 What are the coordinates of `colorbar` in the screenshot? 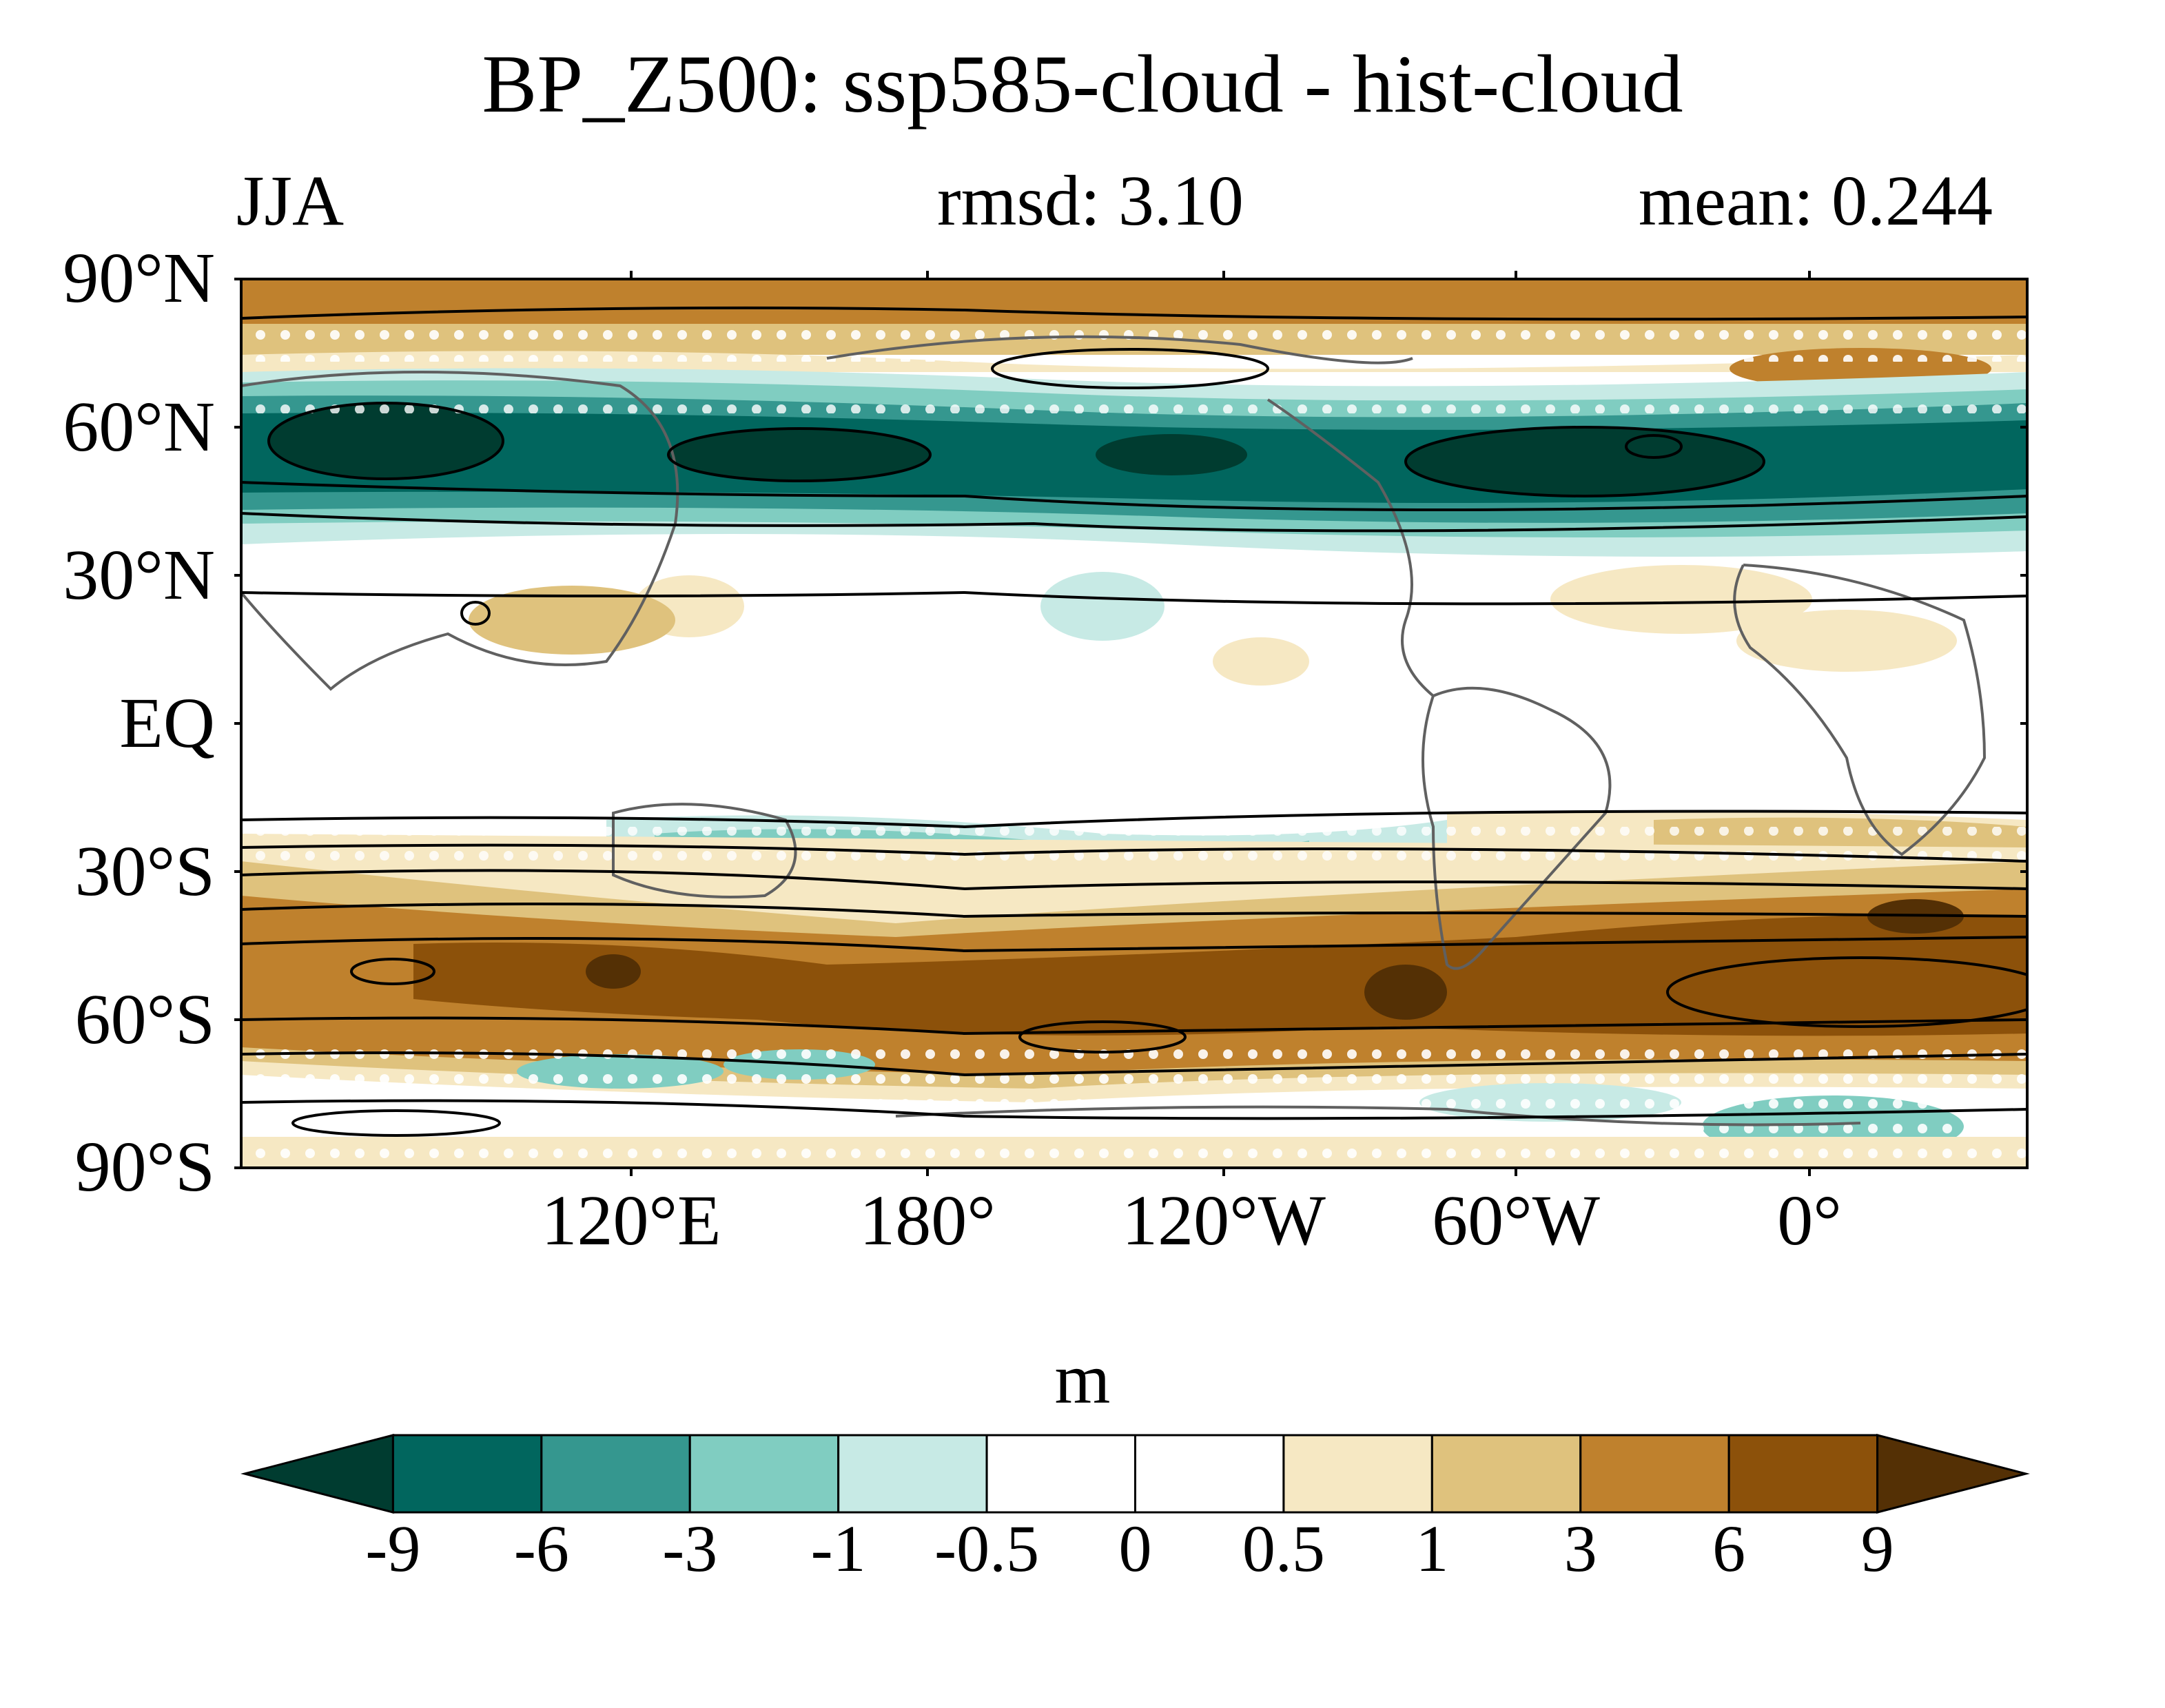 It's located at (1135, 1474).